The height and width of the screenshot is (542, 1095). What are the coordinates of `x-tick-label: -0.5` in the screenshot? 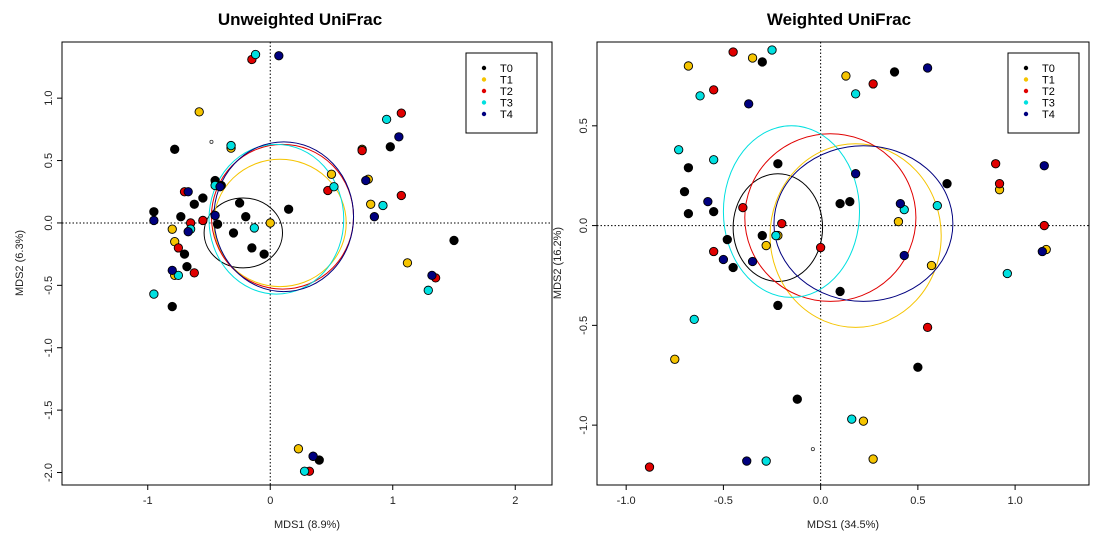 It's located at (723, 501).